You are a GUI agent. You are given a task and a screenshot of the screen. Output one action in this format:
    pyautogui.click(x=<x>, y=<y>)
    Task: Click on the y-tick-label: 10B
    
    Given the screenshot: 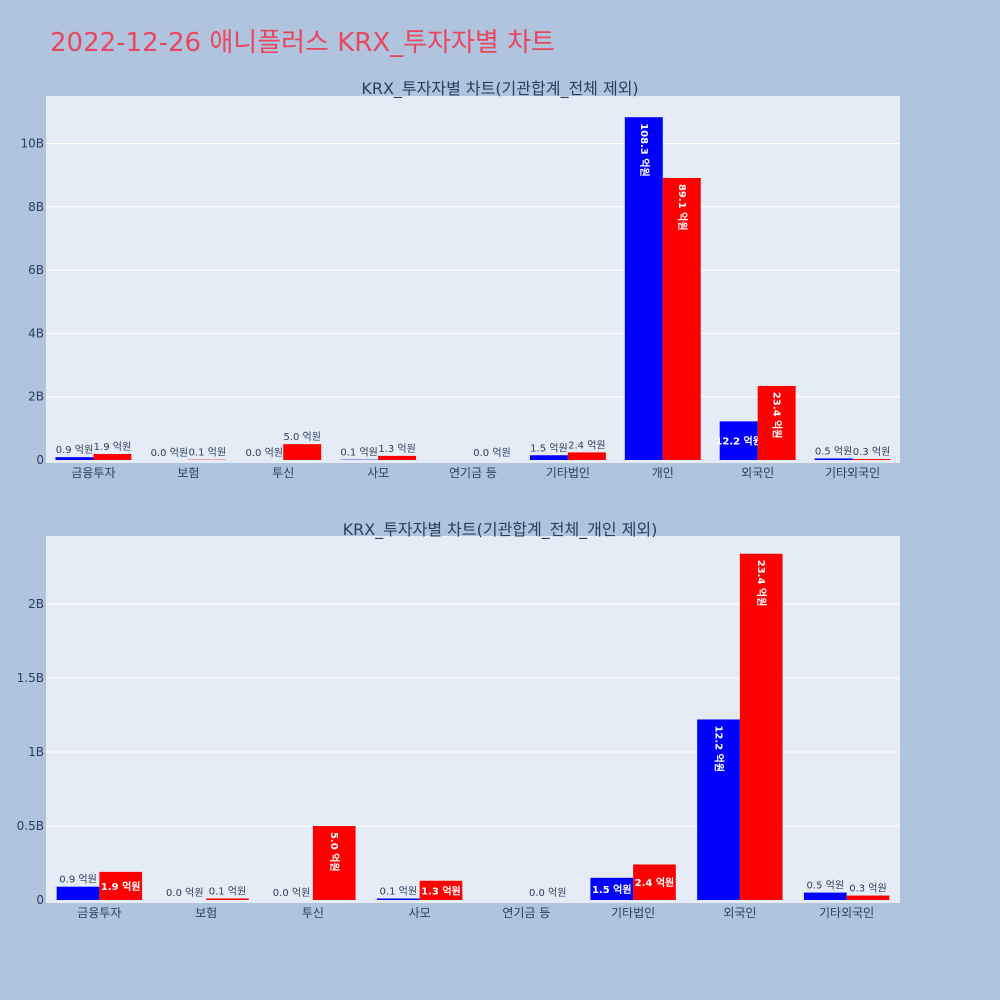 What is the action you would take?
    pyautogui.click(x=32, y=143)
    